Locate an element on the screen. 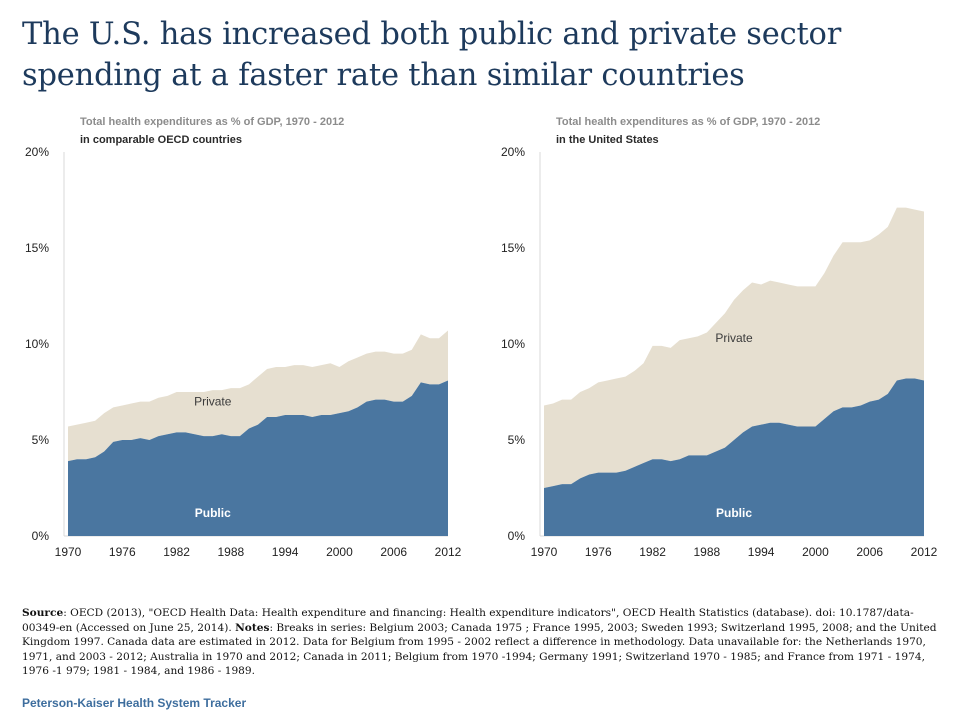 The width and height of the screenshot is (960, 720). series-private-area is located at coordinates (258, 396).